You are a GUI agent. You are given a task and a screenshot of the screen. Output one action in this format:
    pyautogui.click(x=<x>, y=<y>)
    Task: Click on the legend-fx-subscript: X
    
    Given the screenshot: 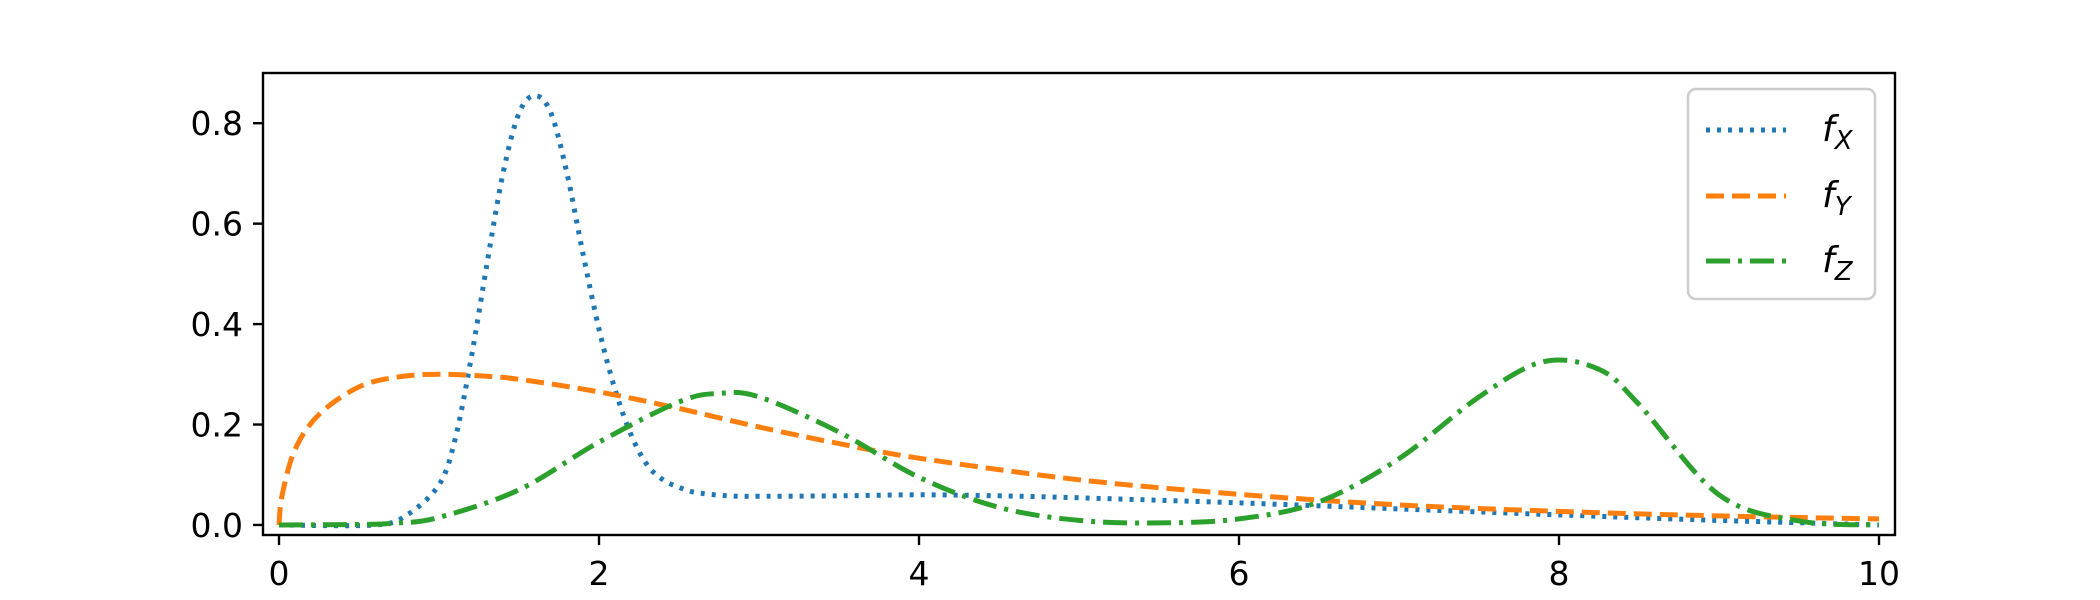 What is the action you would take?
    pyautogui.click(x=1843, y=141)
    